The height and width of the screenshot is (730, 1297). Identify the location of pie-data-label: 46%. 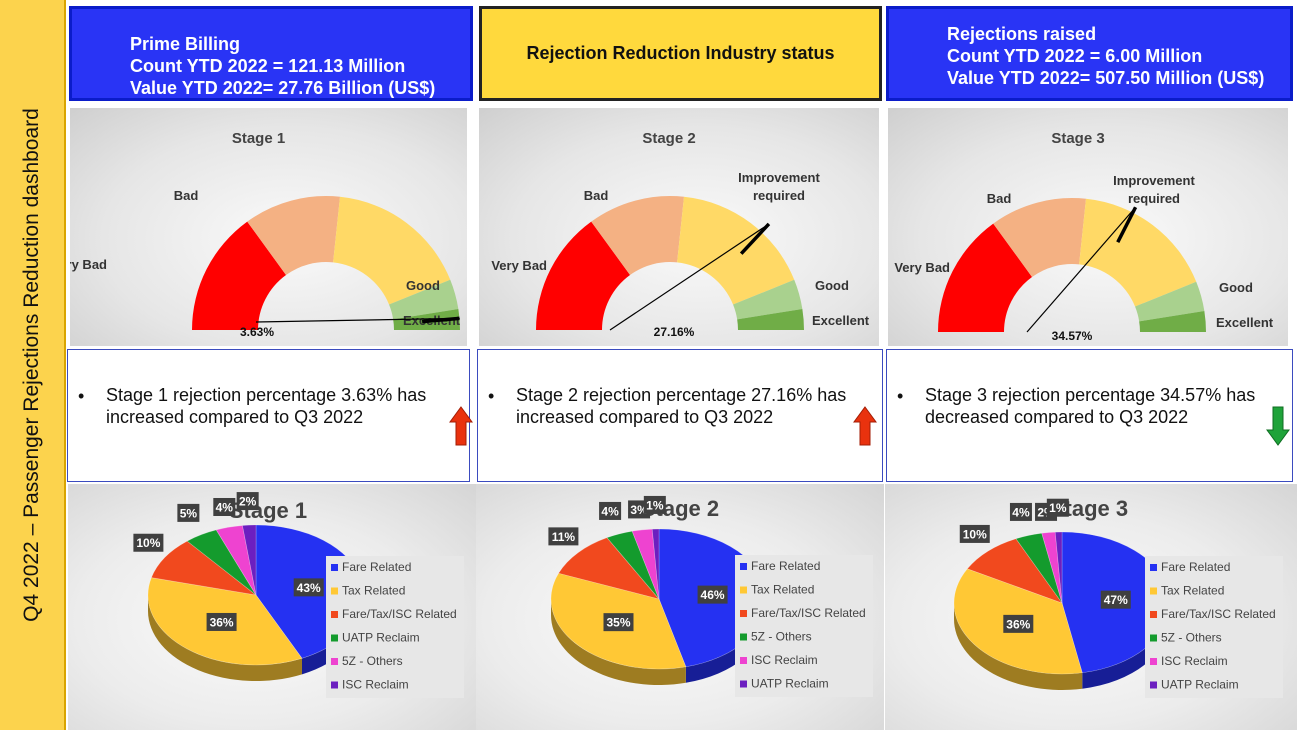
(713, 595).